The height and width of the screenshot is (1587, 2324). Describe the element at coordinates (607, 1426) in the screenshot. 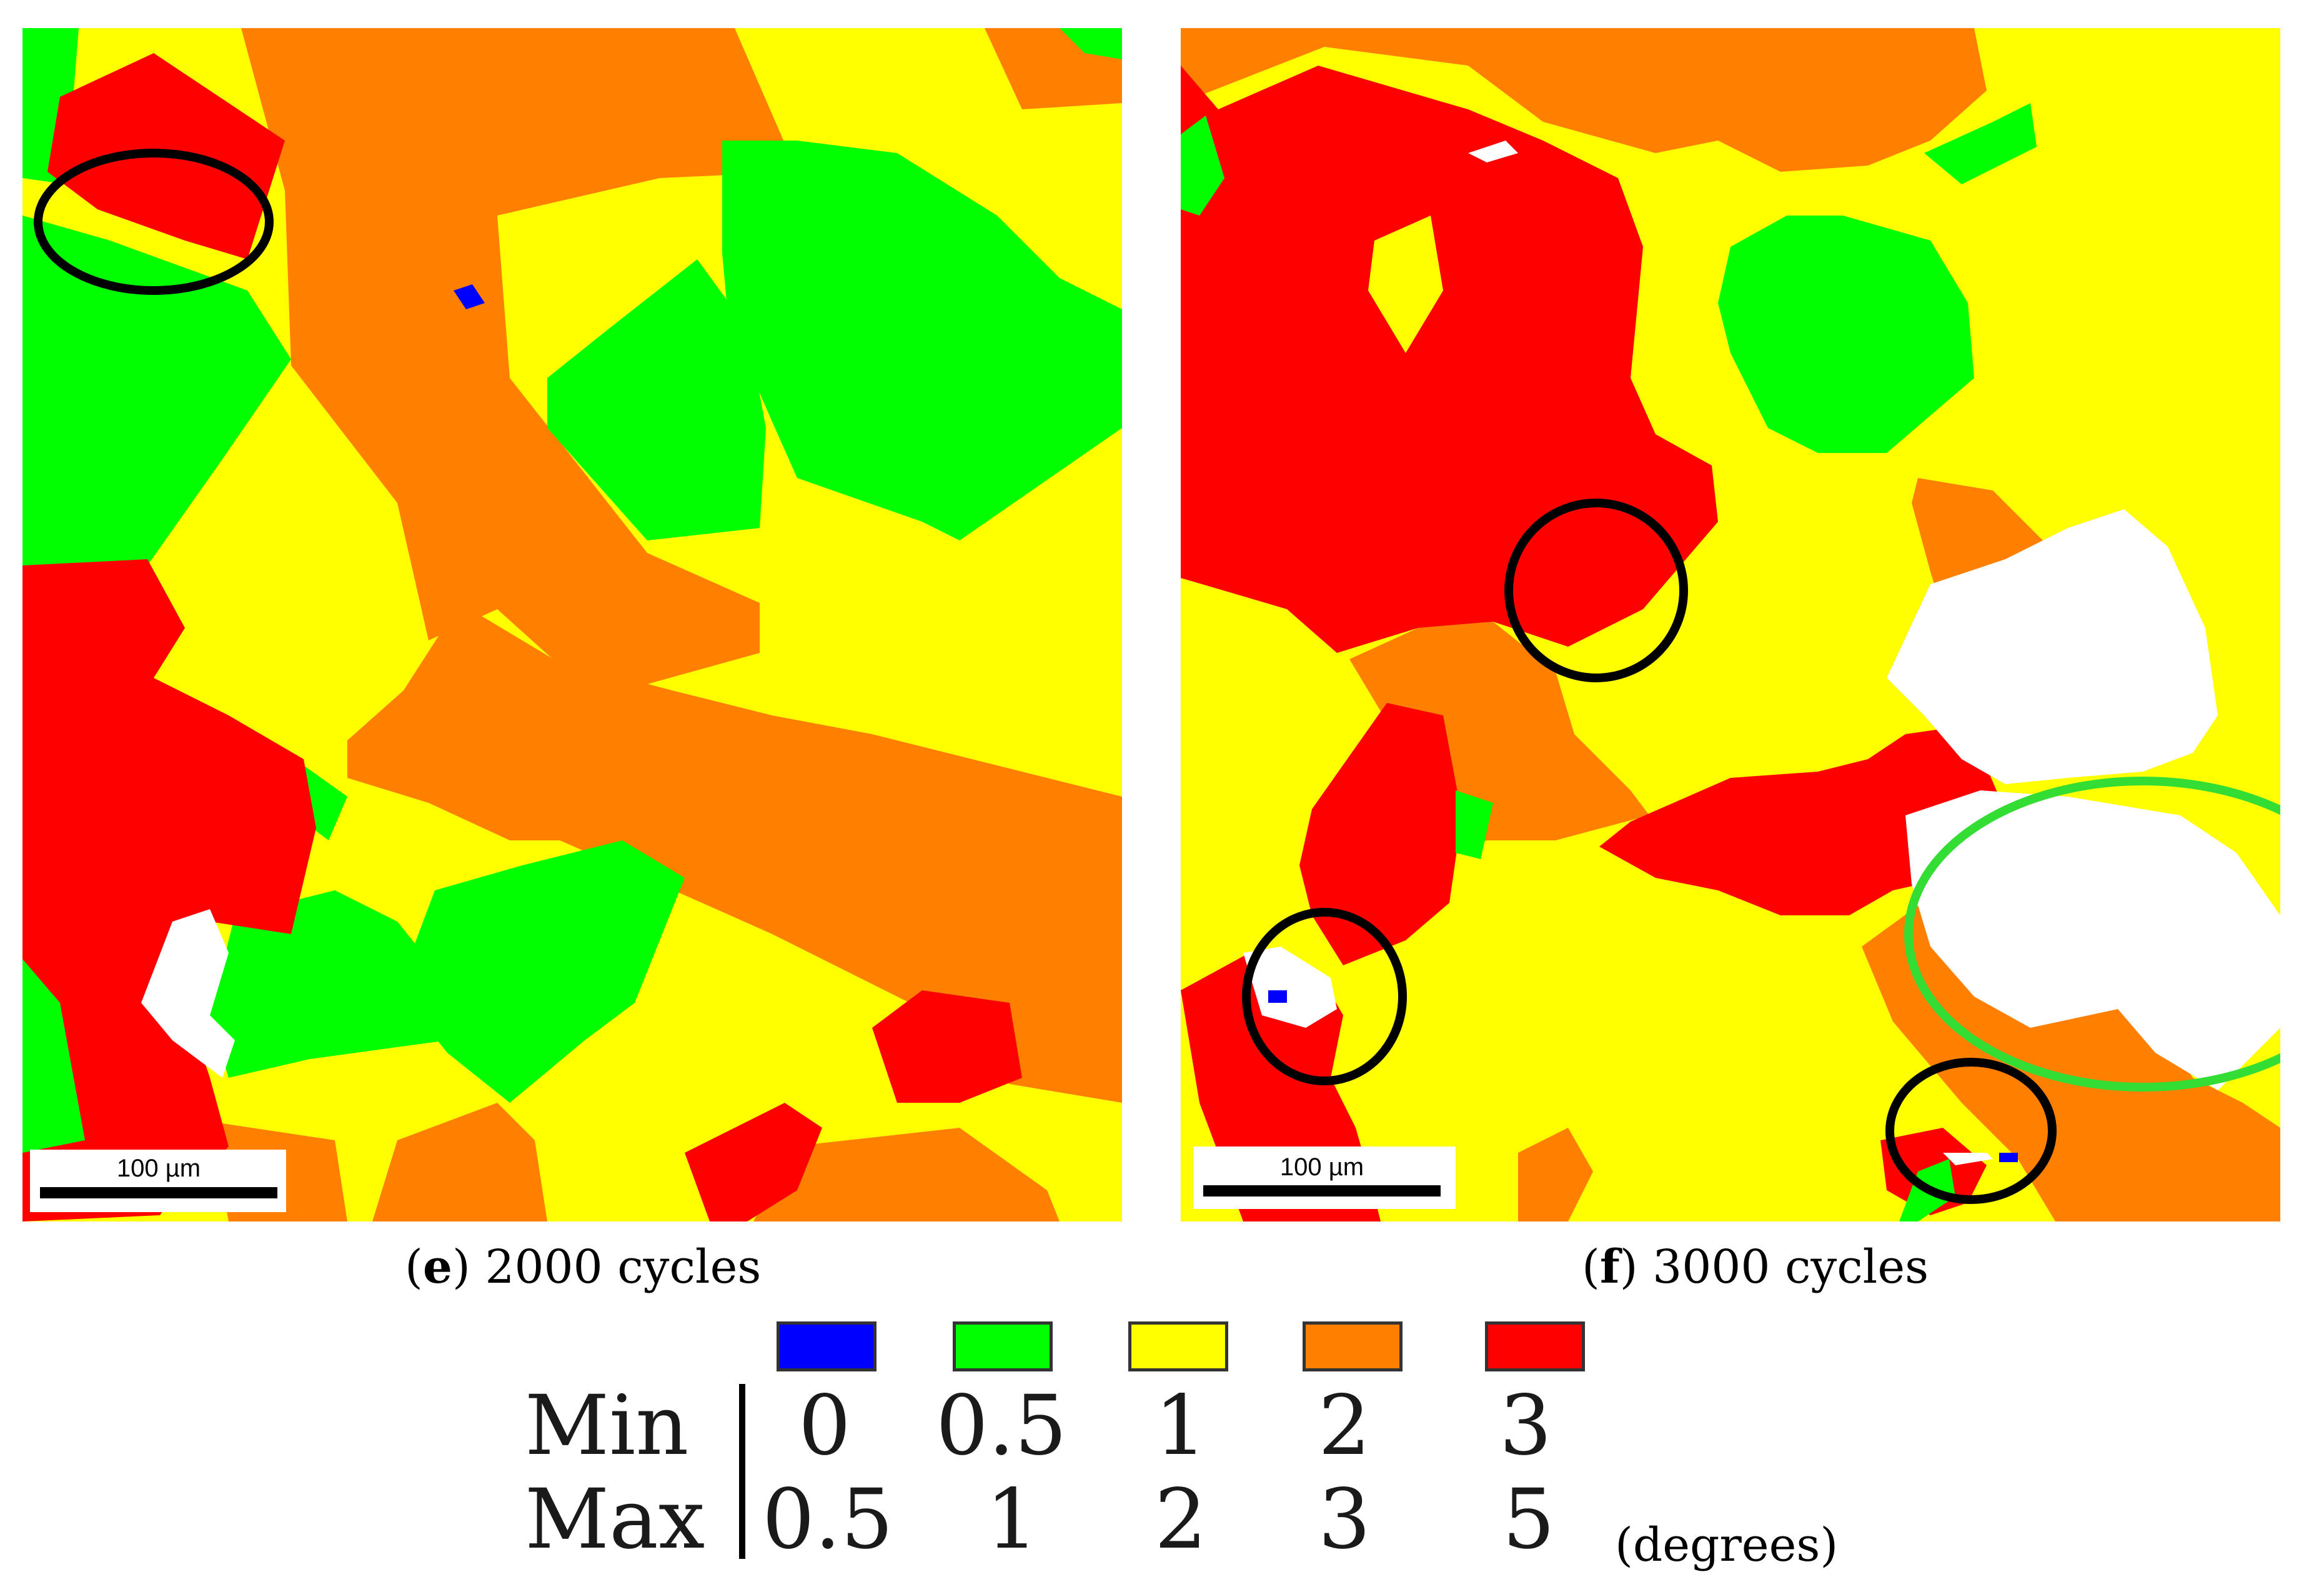

I see `legend-row-label-min: Min` at that location.